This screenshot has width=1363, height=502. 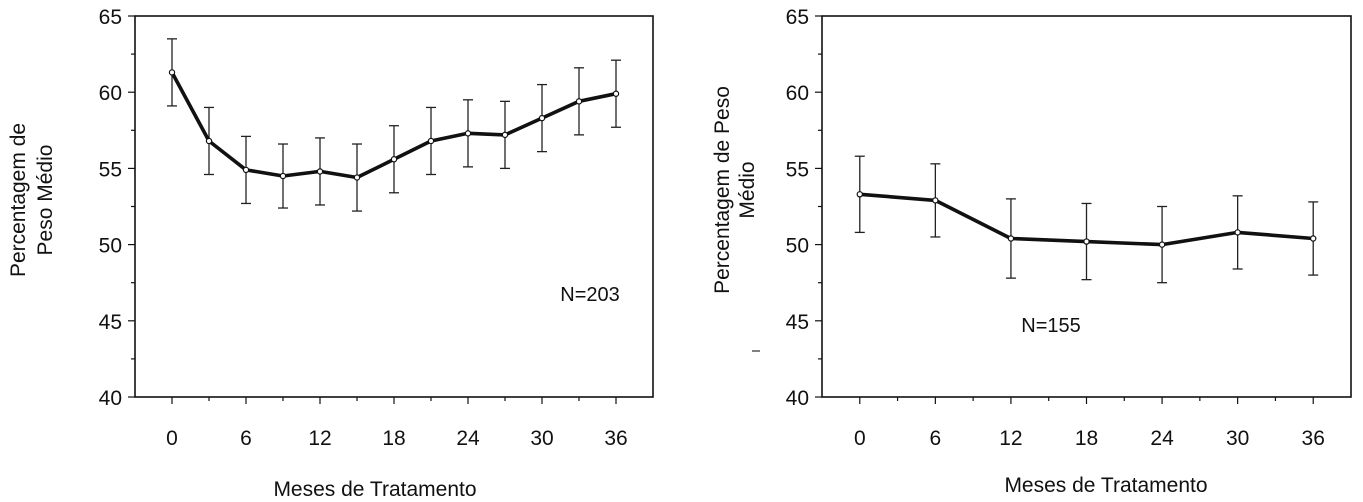 What do you see at coordinates (18, 200) in the screenshot?
I see `y-axis-label: Percentagem de` at bounding box center [18, 200].